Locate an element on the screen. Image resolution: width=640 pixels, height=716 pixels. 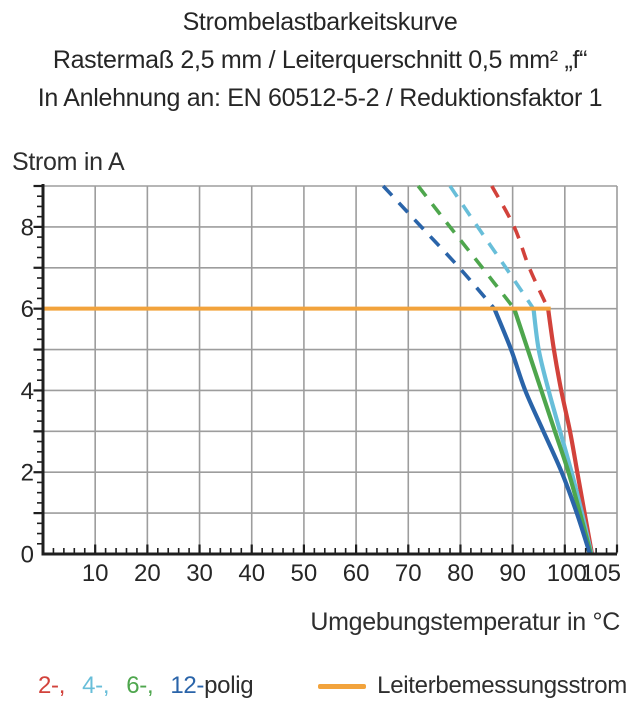
curve-dashed-2-polig is located at coordinates (520, 247).